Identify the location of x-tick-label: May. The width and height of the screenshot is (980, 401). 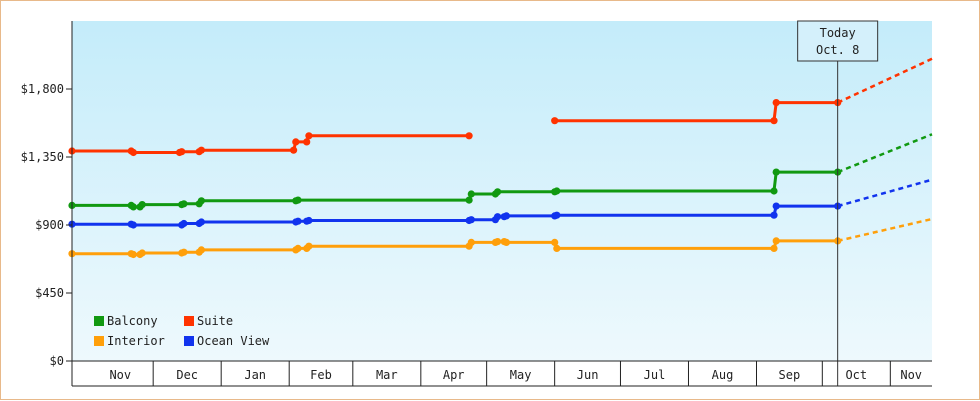
(521, 375).